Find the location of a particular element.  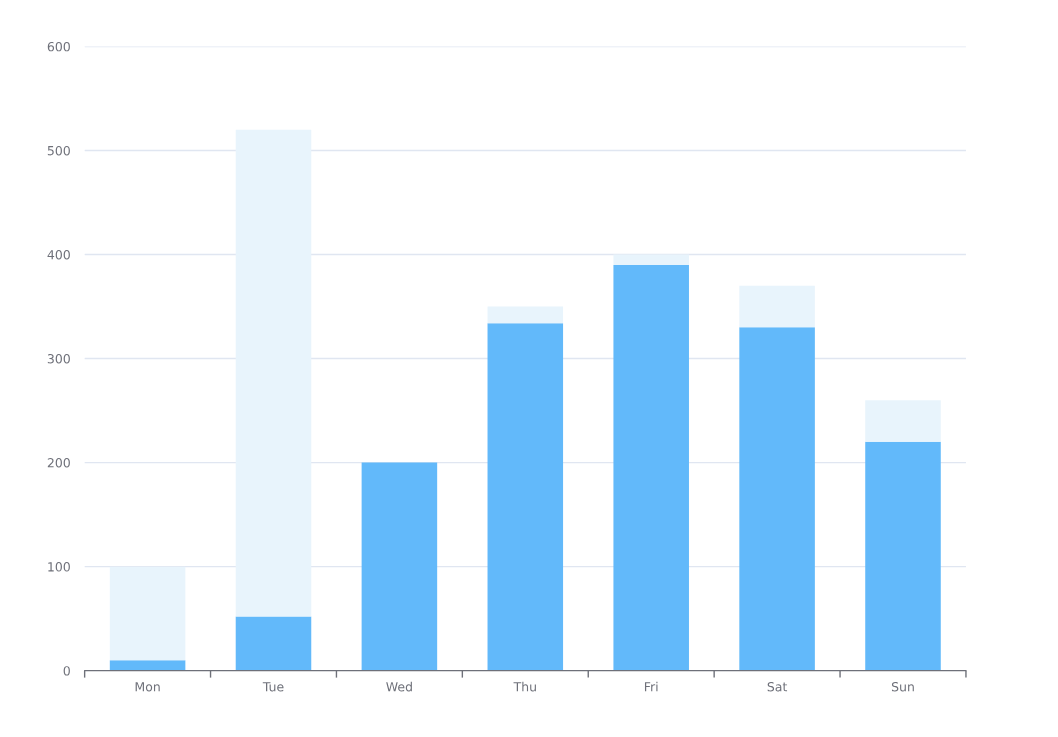

x-tick-label: Thu is located at coordinates (524, 686).